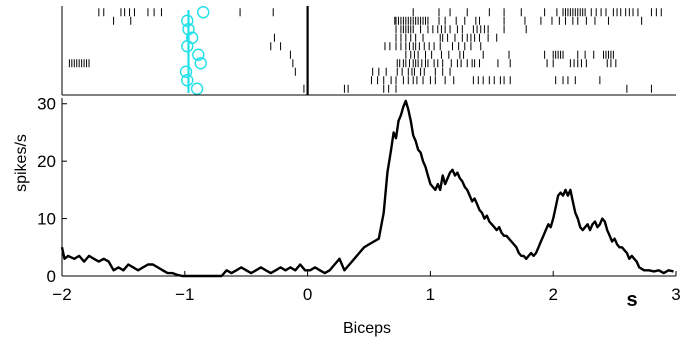  I want to click on x-tick-label: −1, so click(184, 294).